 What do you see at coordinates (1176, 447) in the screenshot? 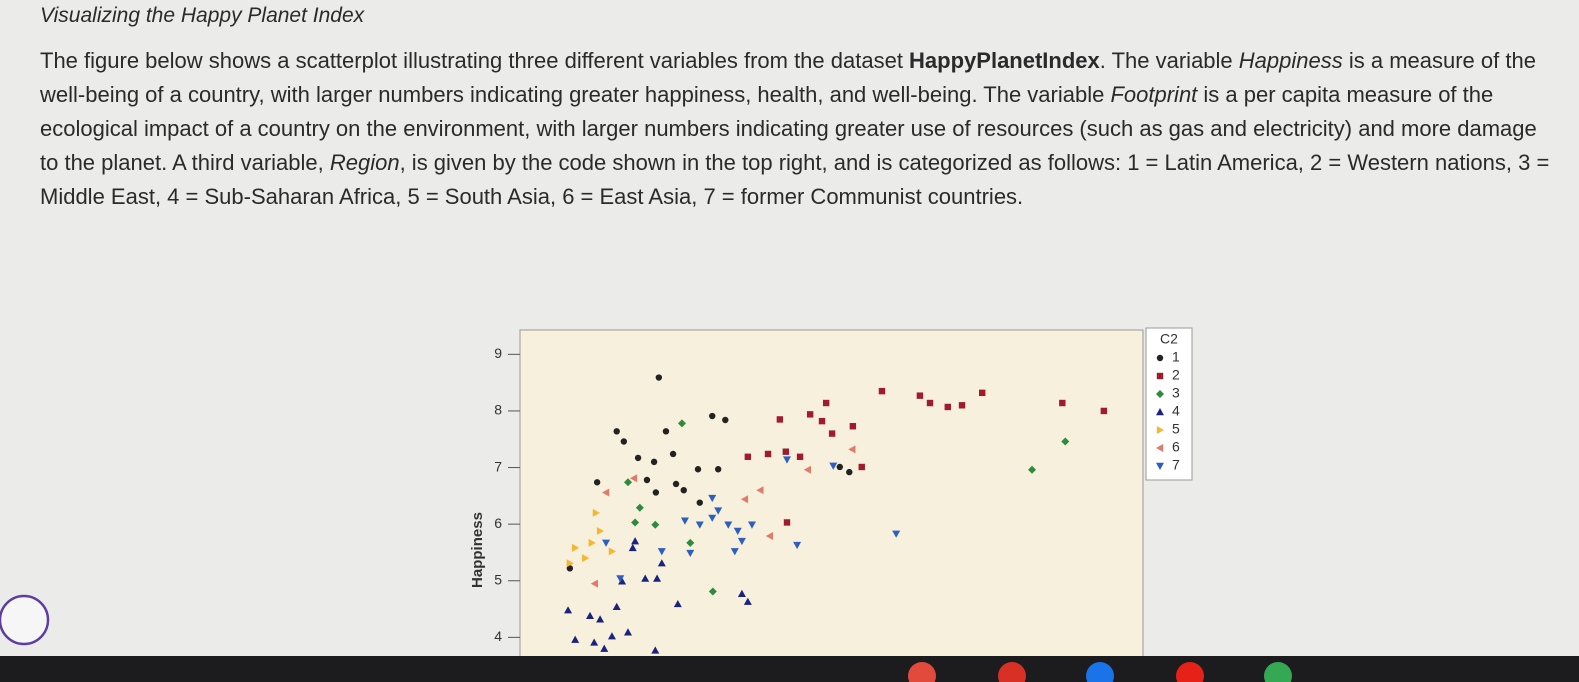
I see `legend-label: 6` at bounding box center [1176, 447].